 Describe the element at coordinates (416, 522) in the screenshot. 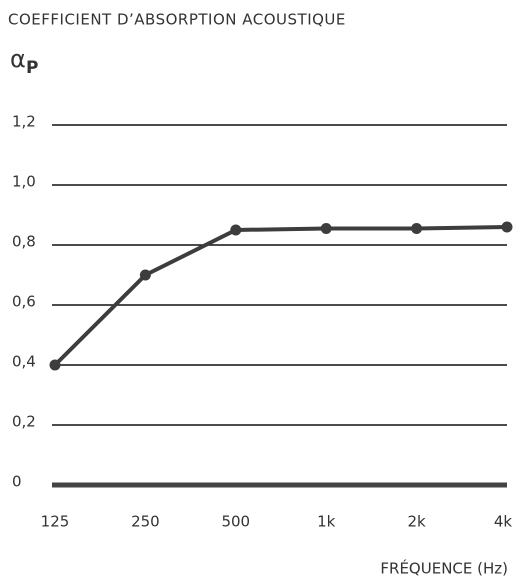

I see `x-tick-label: 2k` at that location.